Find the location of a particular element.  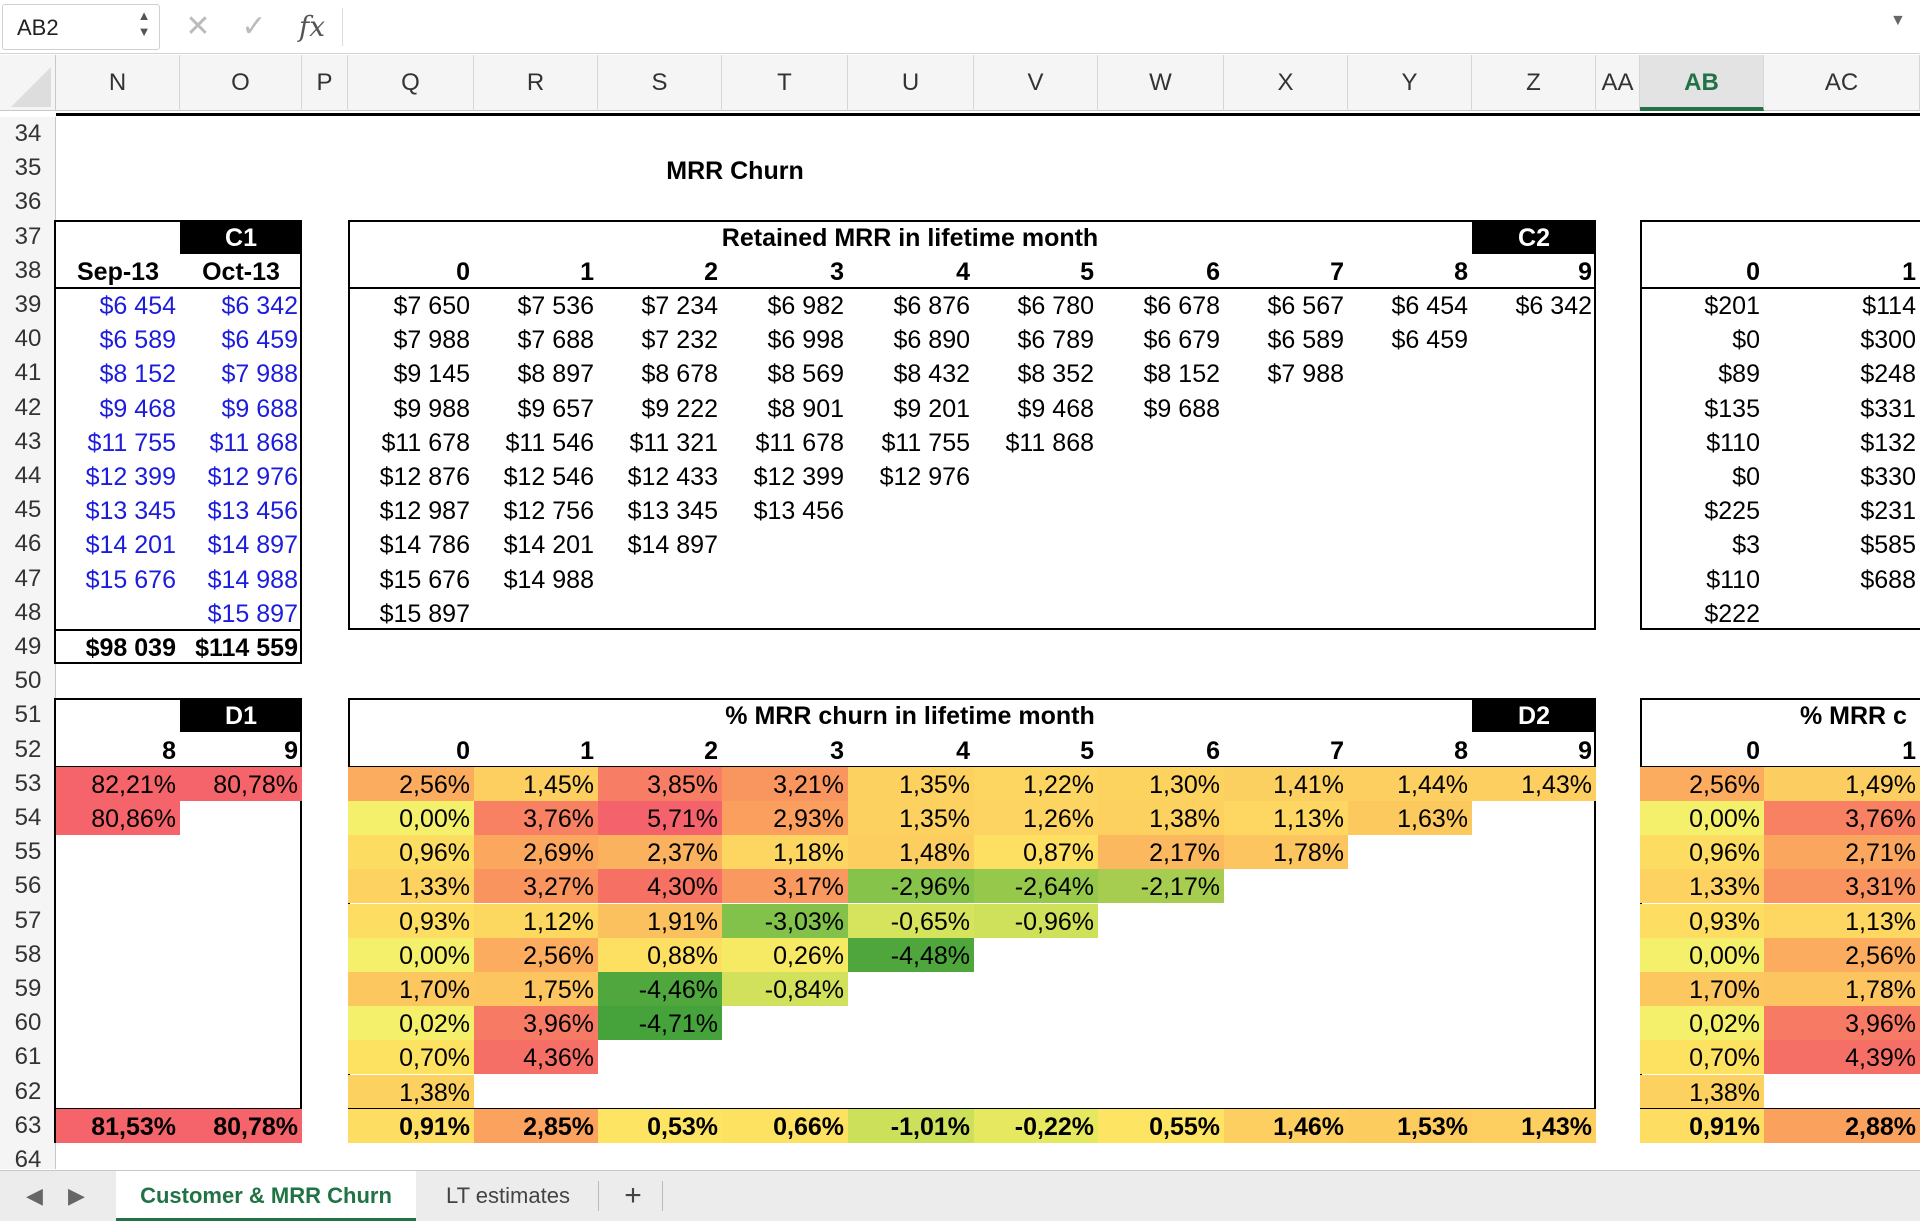

d3-value: 2,71% is located at coordinates (1842, 852).